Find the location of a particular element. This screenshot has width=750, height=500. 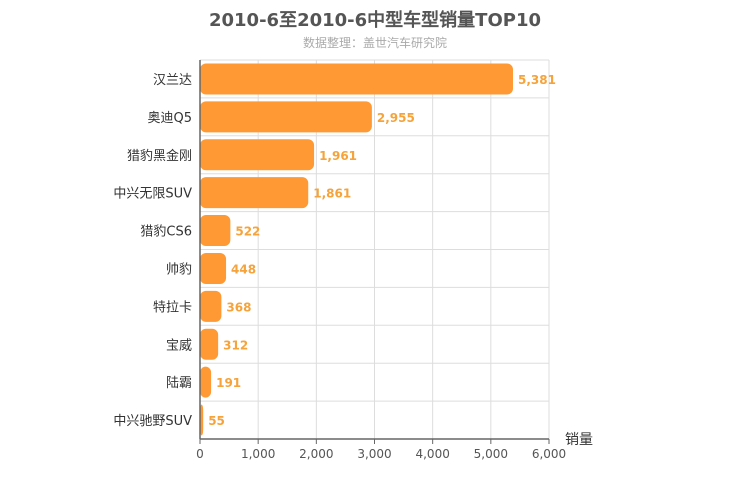

data-label: 1,861 is located at coordinates (332, 194).